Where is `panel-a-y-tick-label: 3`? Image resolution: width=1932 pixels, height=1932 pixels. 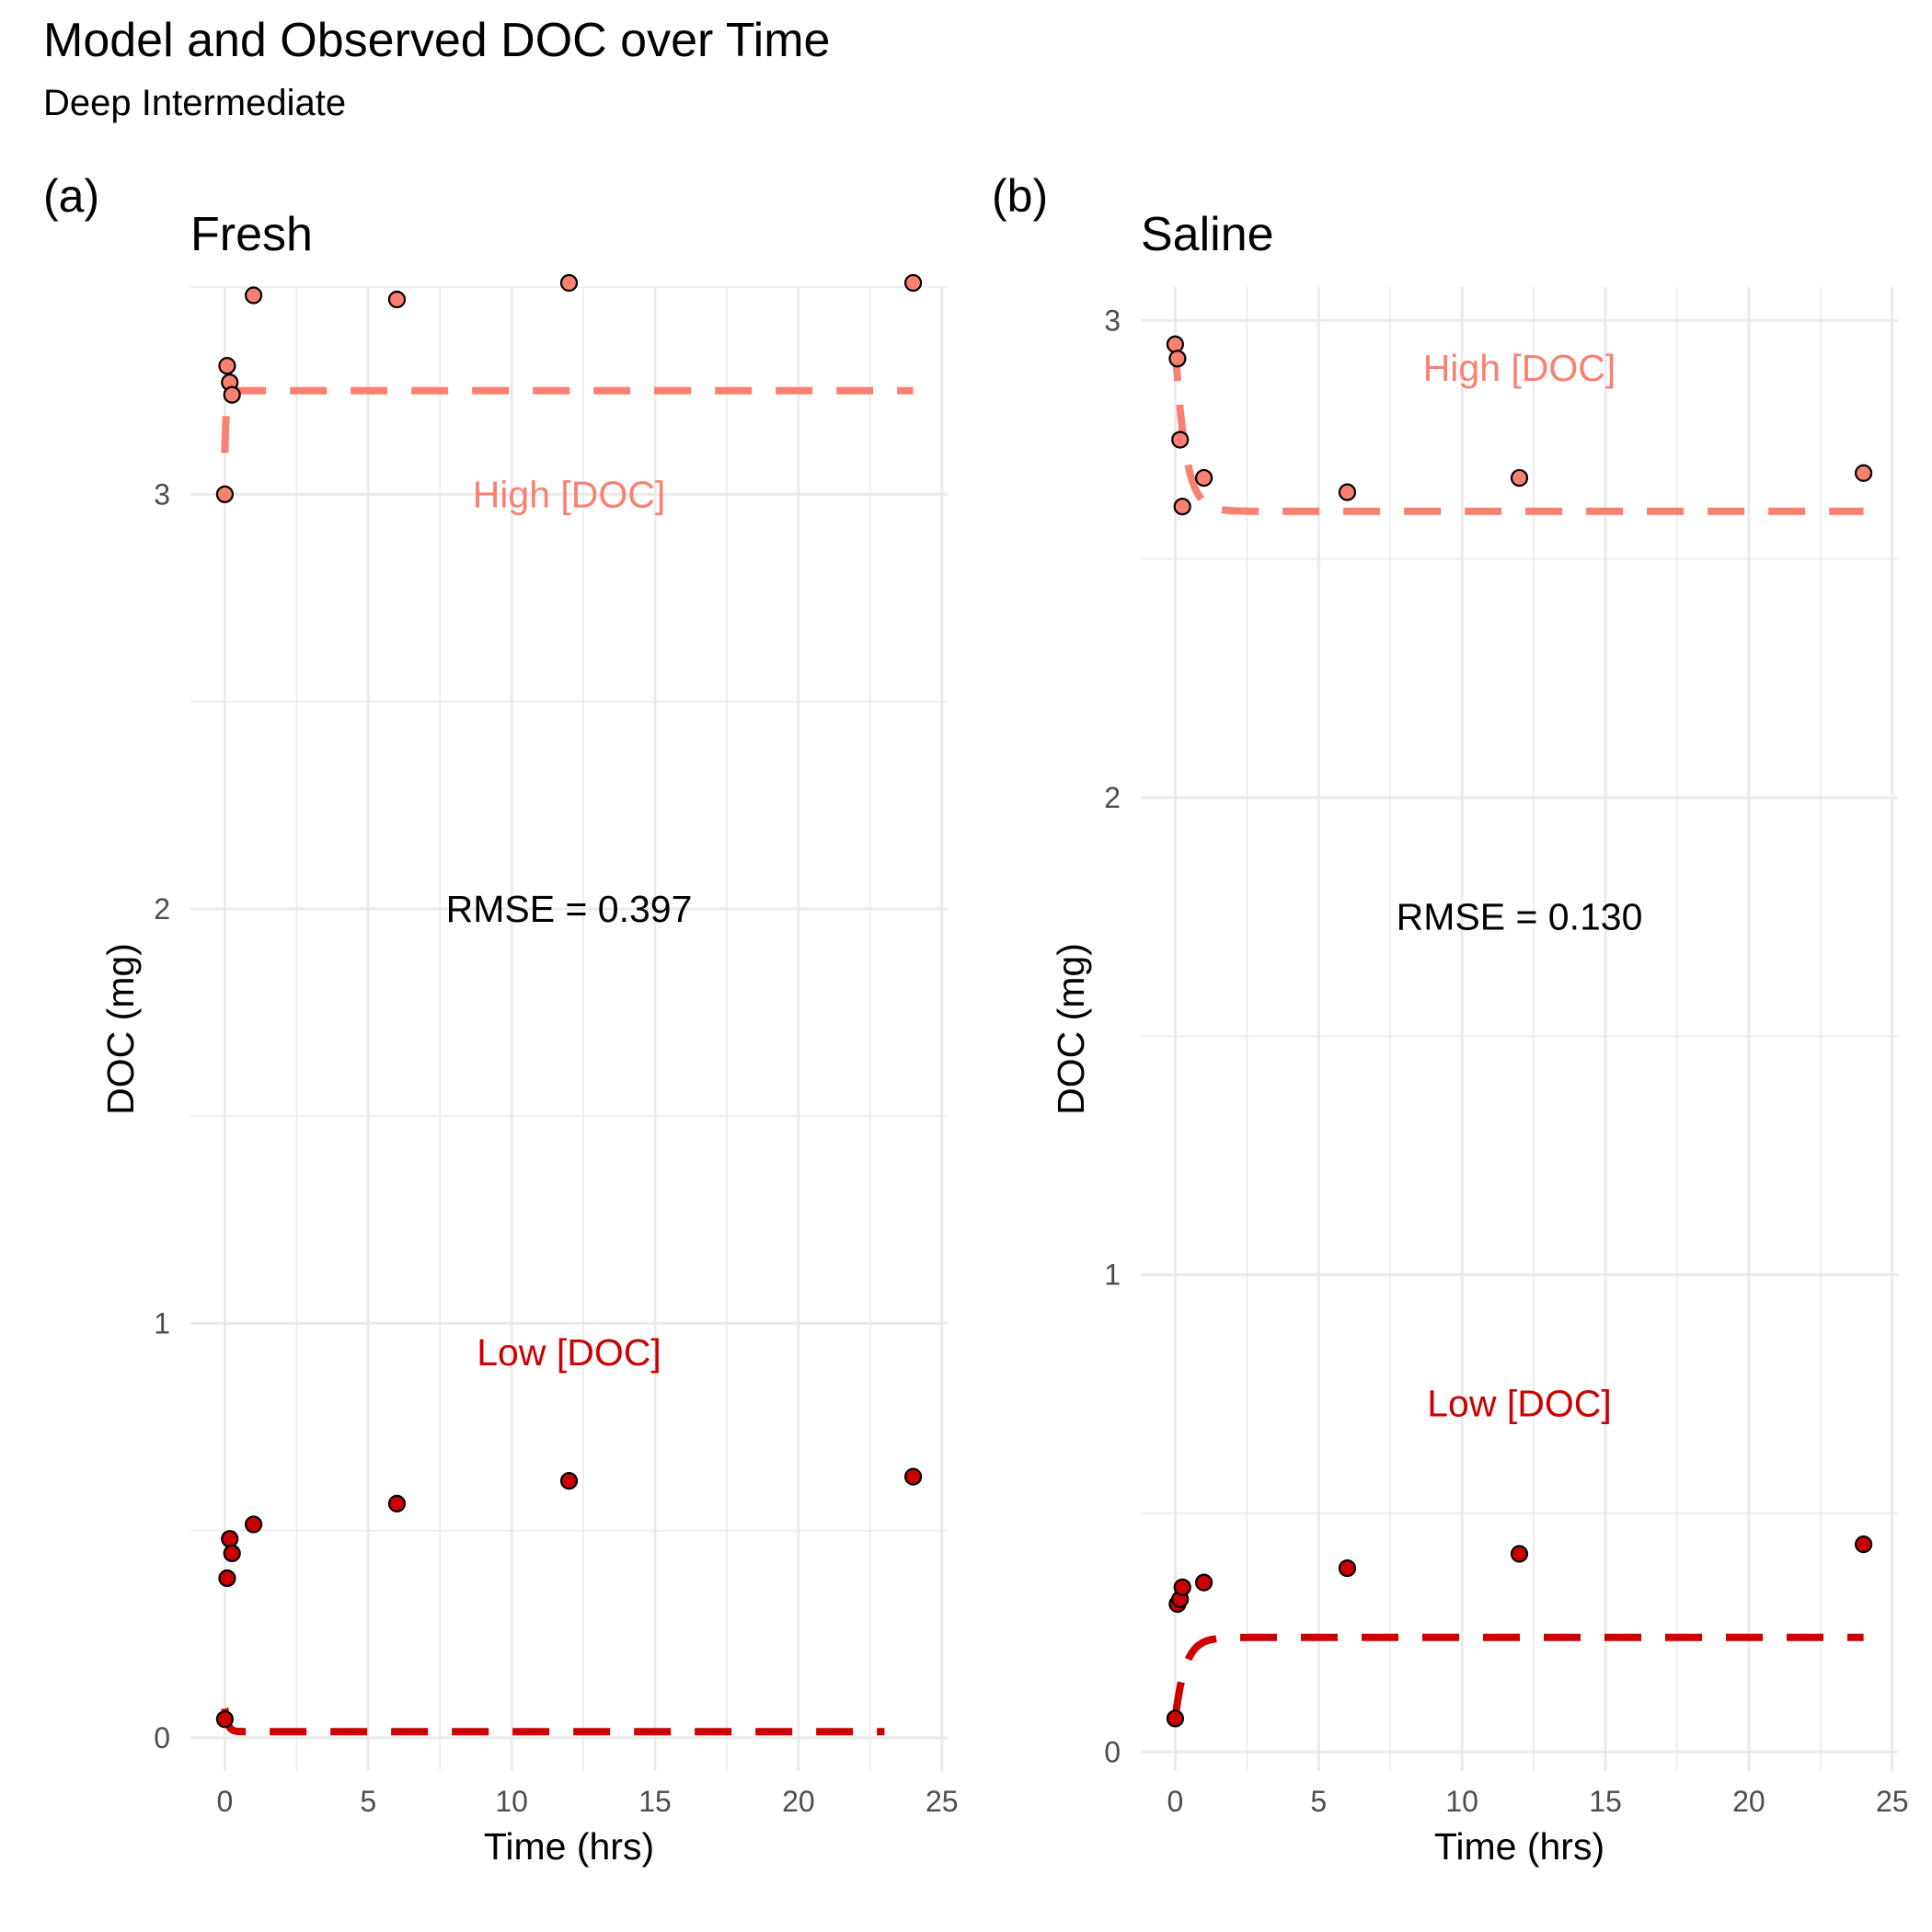 panel-a-y-tick-label: 3 is located at coordinates (162, 494).